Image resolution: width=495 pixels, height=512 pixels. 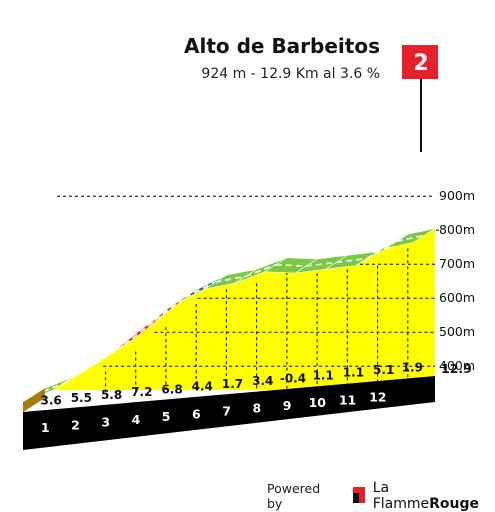 I want to click on gradient-label: 5.5, so click(x=81, y=398).